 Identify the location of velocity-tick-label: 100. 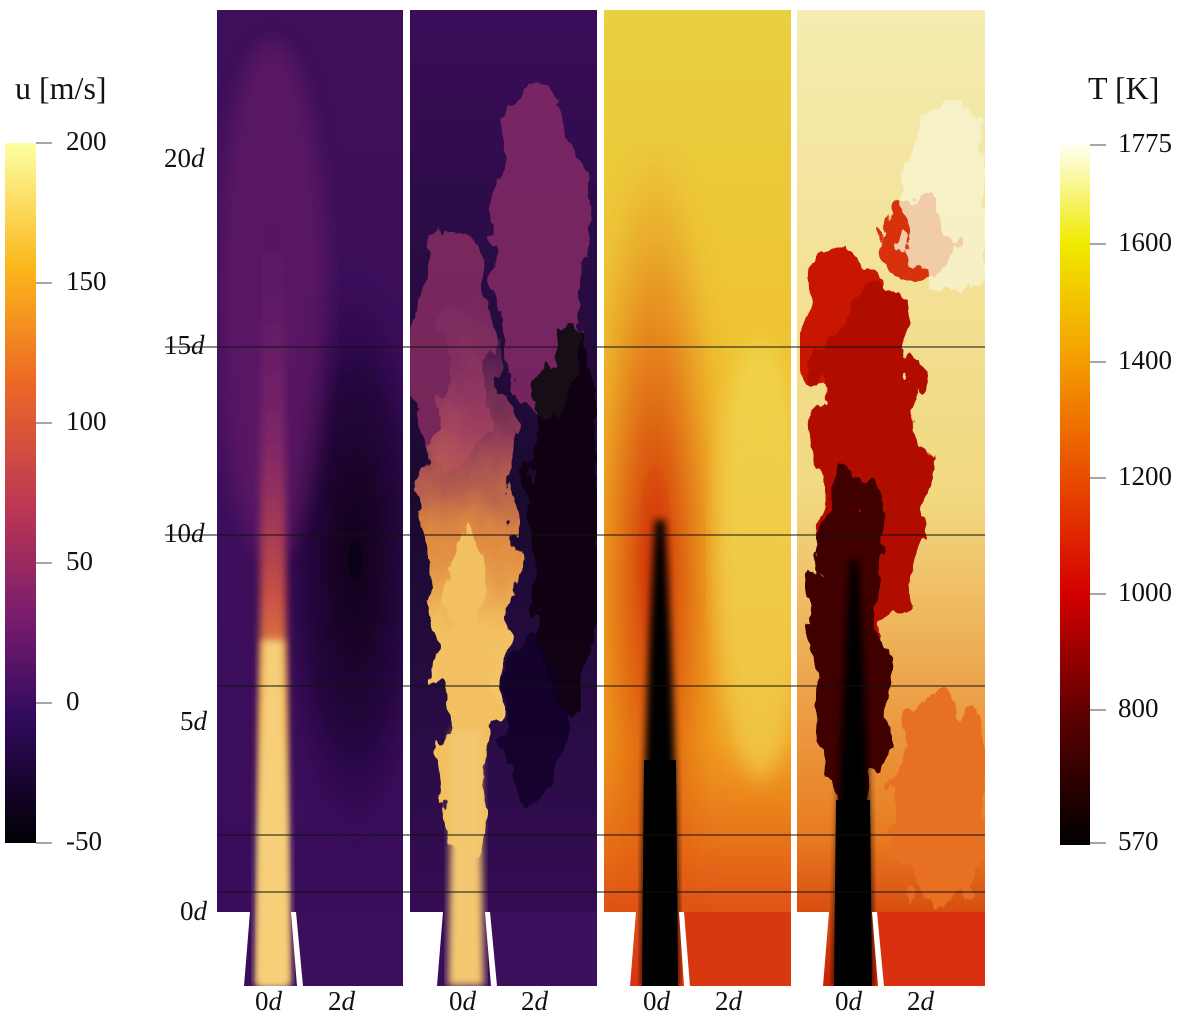
(86, 421).